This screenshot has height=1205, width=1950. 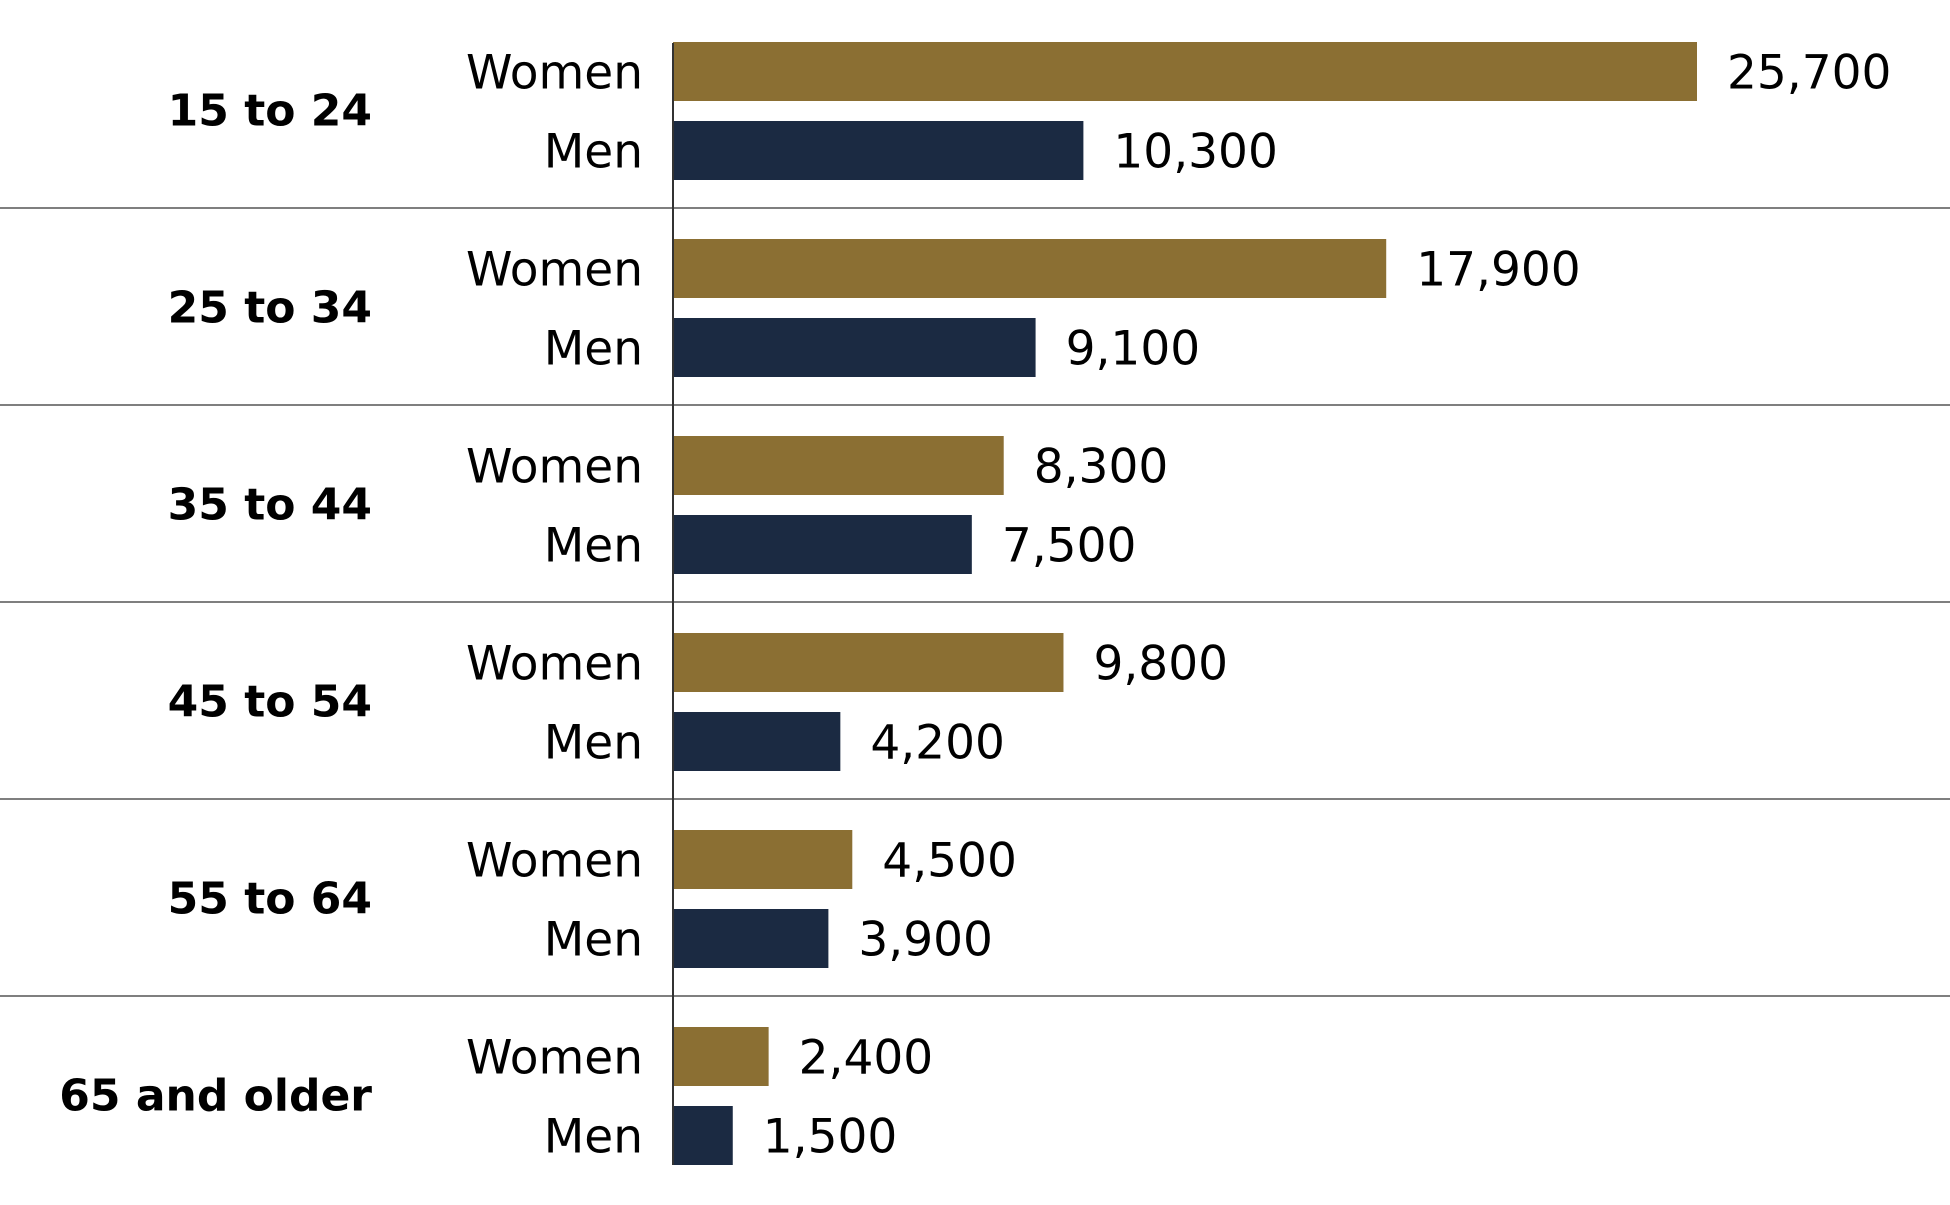 I want to click on category-label: 35 to 44, so click(x=270, y=505).